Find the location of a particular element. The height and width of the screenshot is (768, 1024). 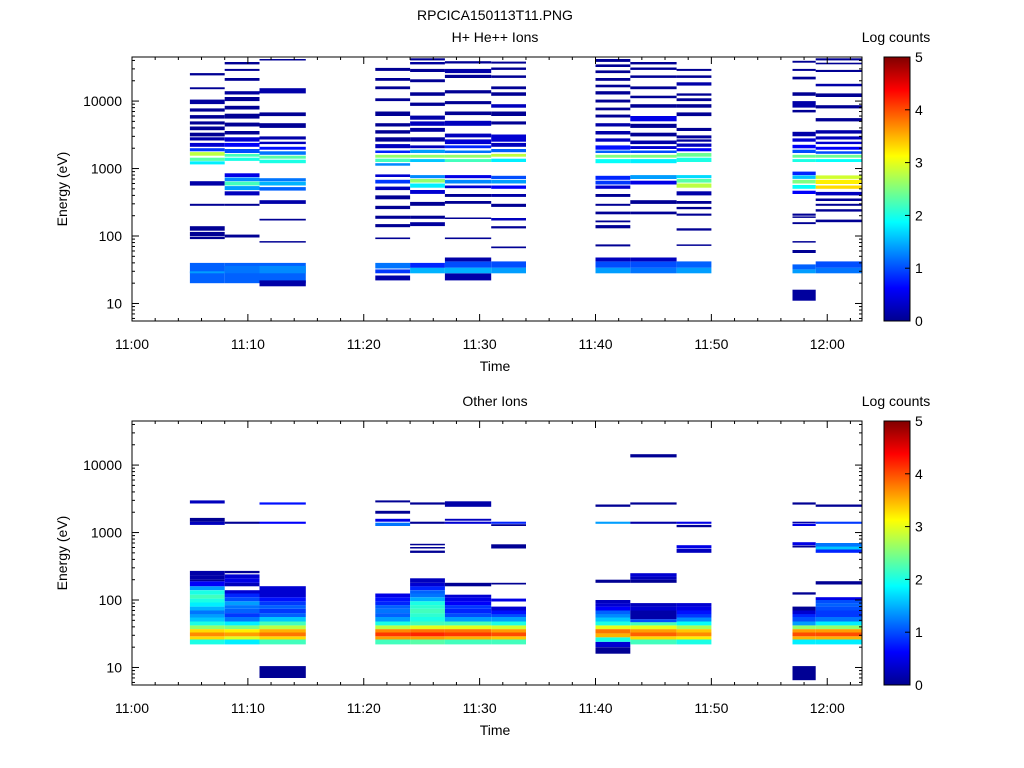

figure-title: RPCICA150113T11.PNG is located at coordinates (495, 15).